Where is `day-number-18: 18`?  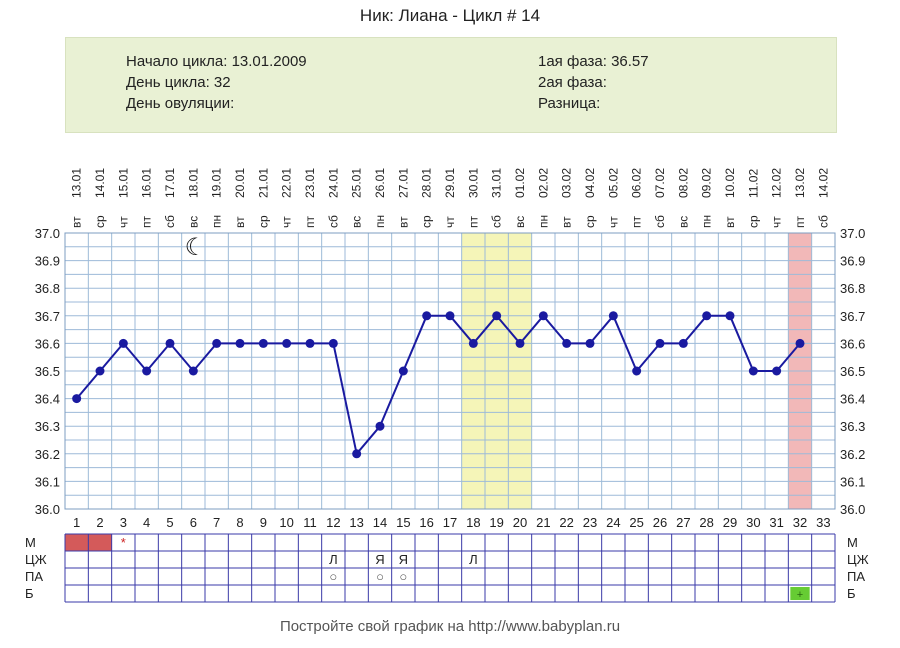
day-number-18: 18 is located at coordinates (473, 522).